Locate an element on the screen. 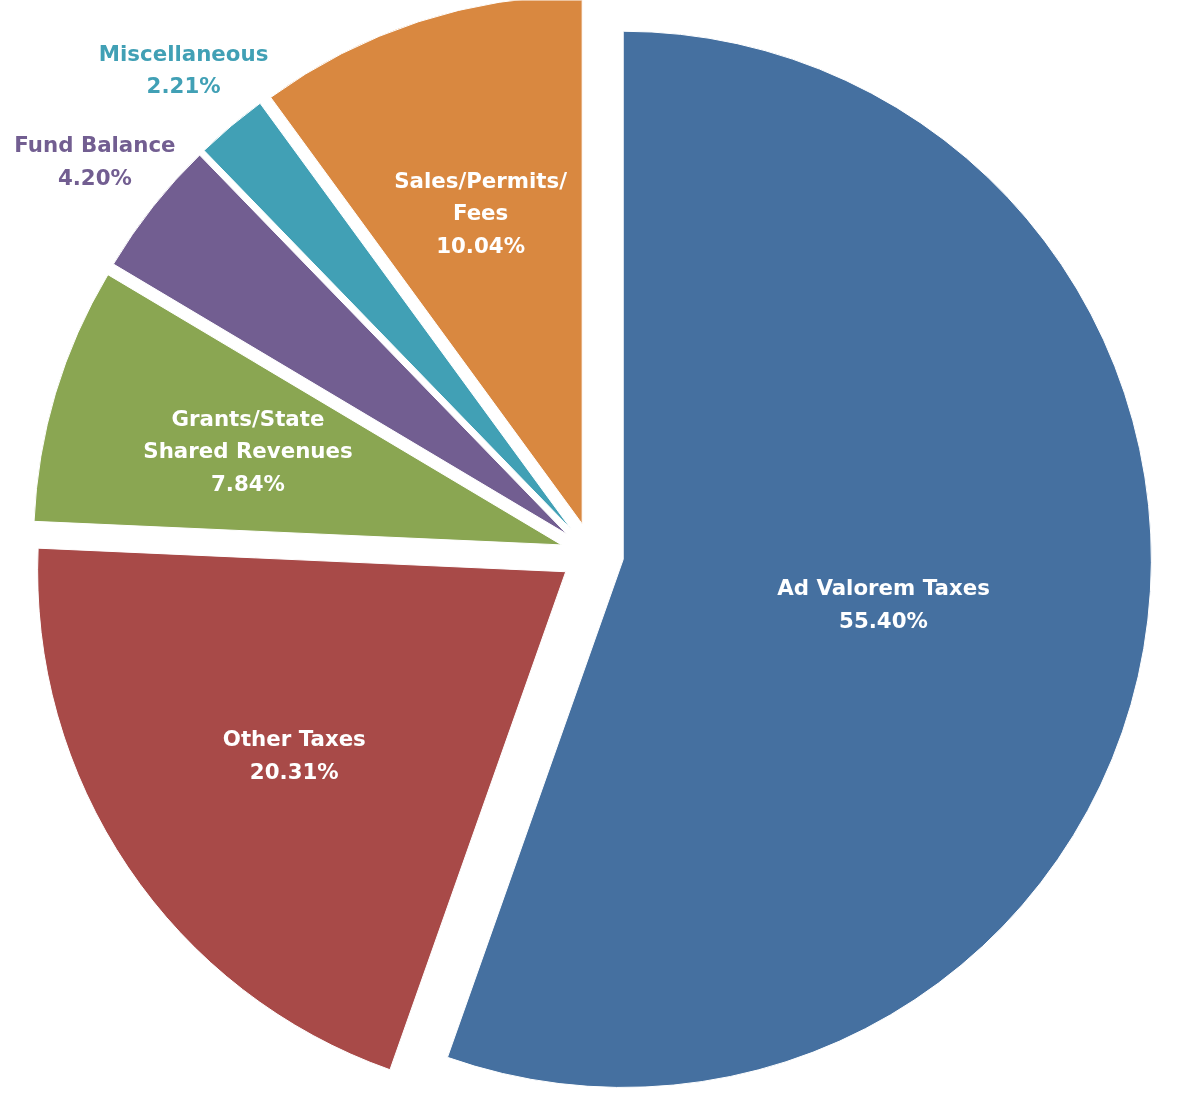  slice-label: Grants/State Shared Revenues is located at coordinates (248, 434).